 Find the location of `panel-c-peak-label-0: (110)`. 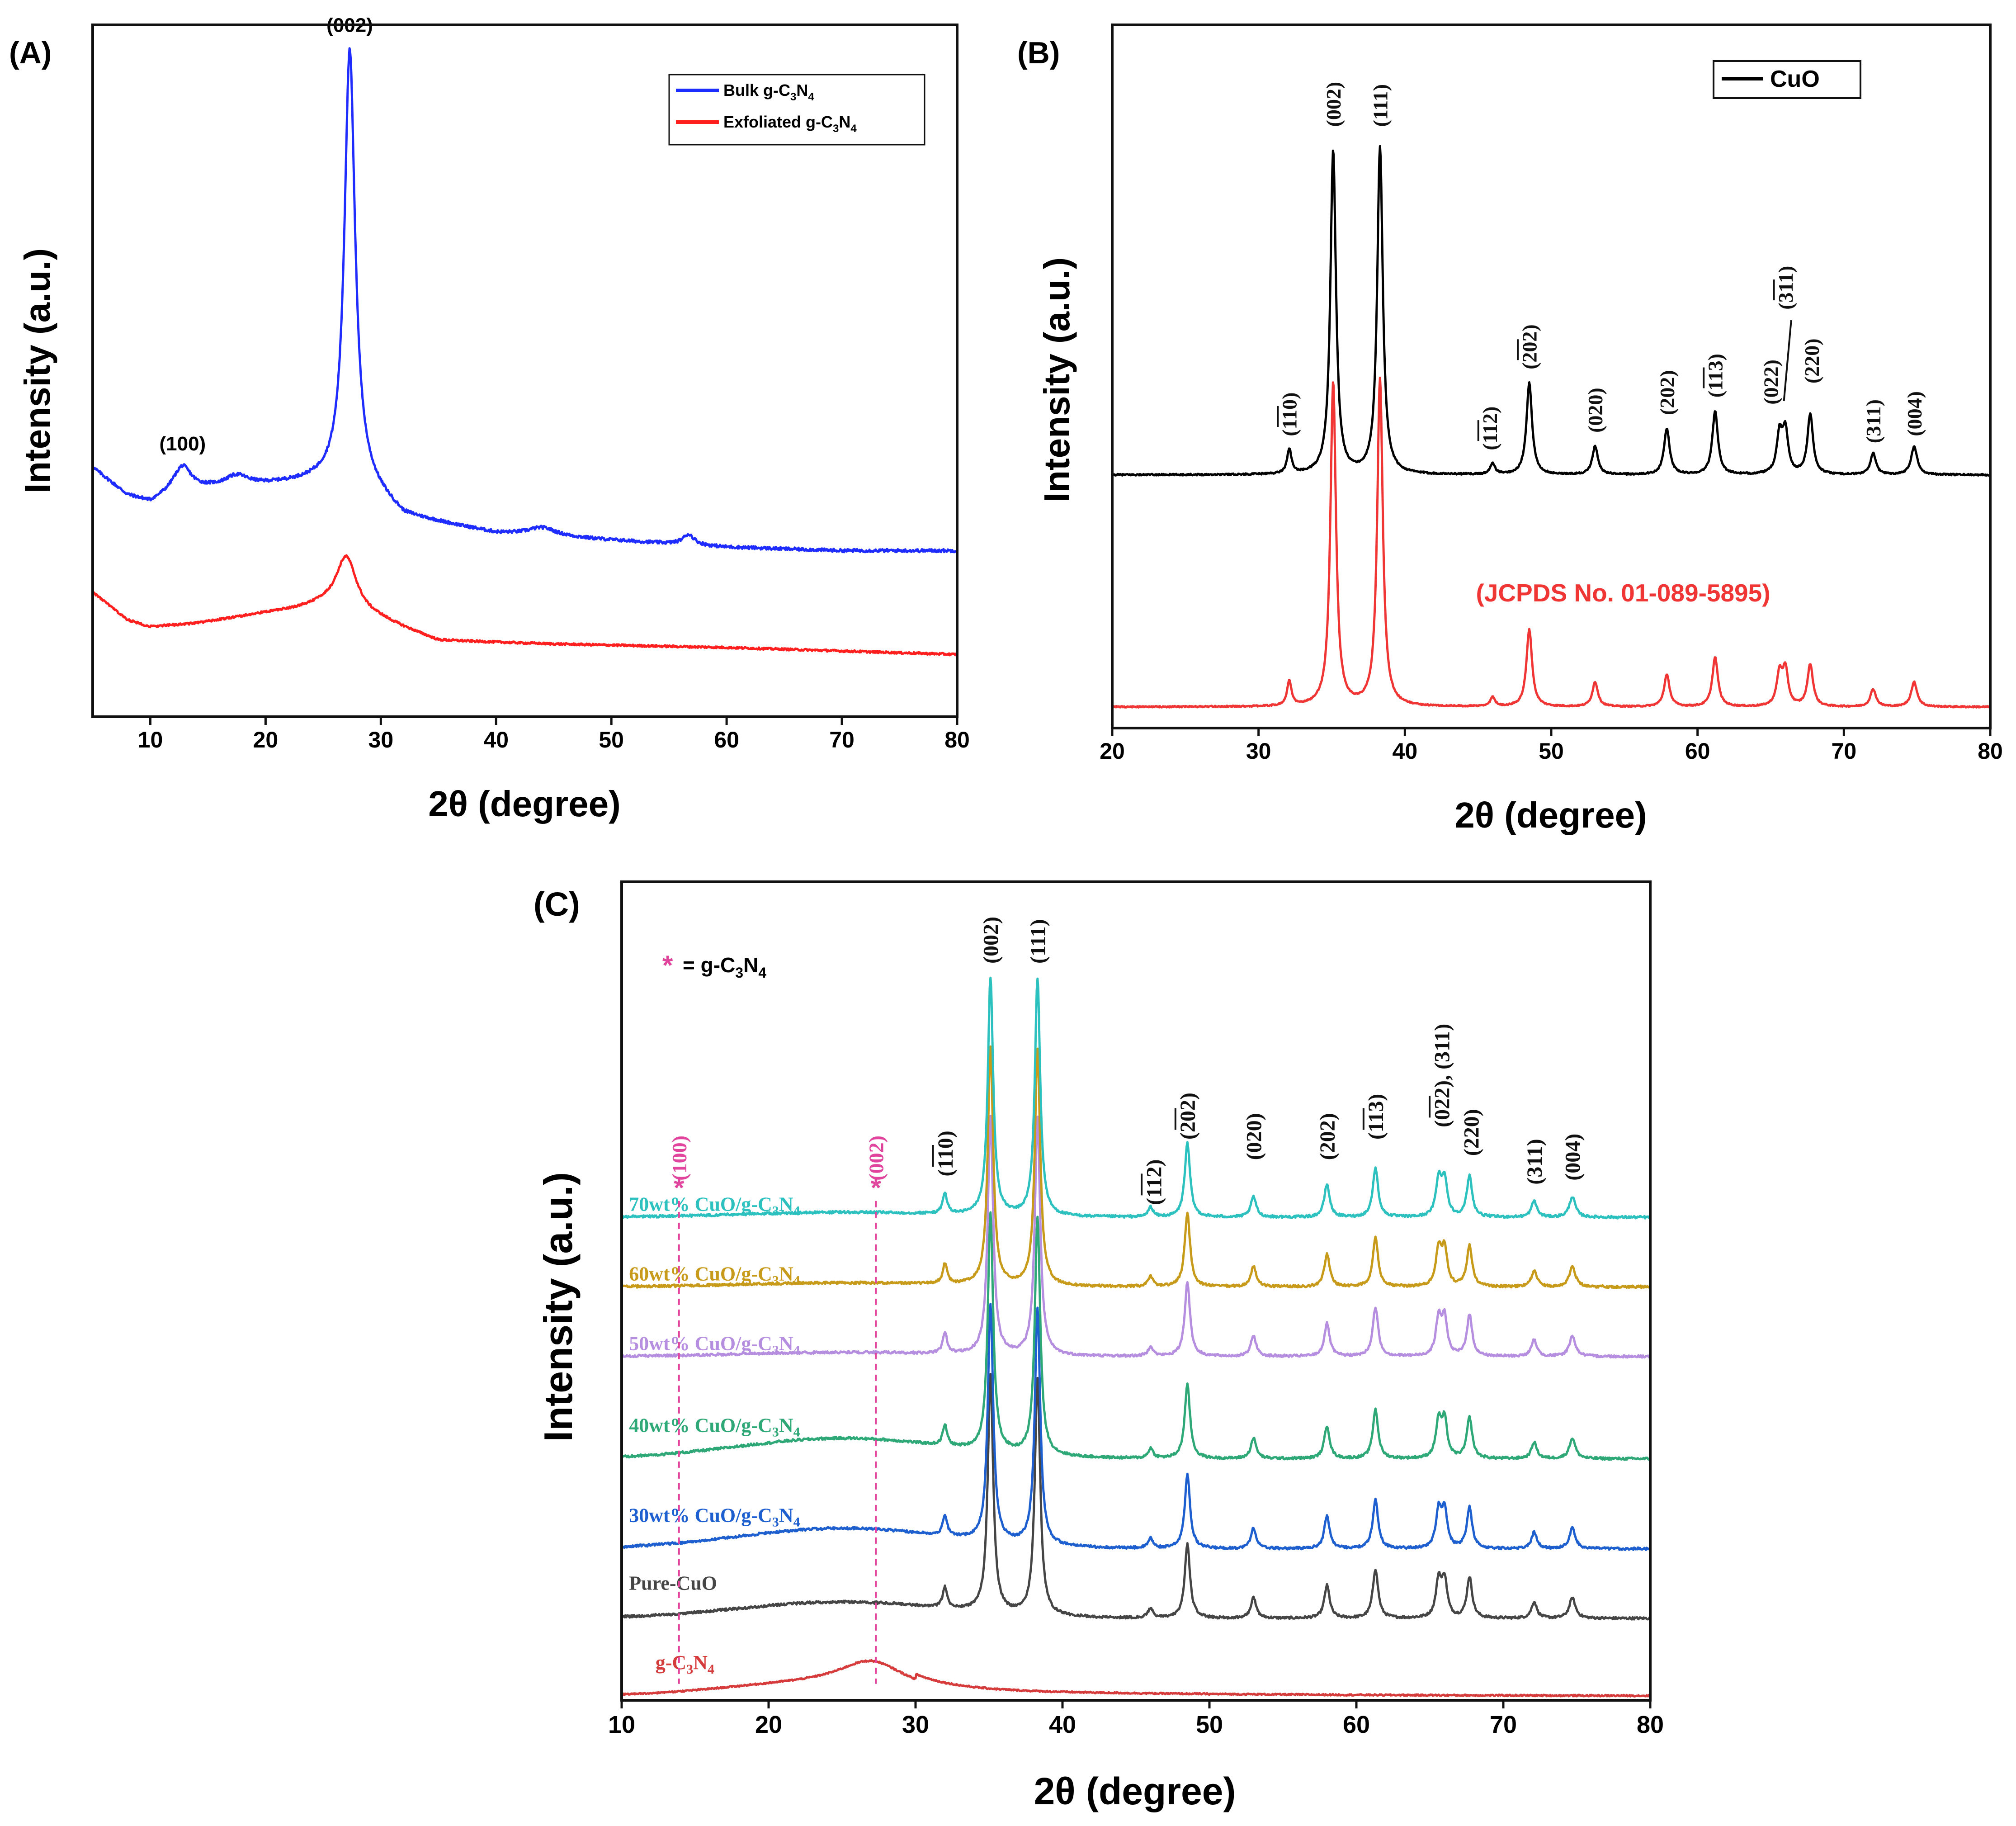

panel-c-peak-label-0: (110) is located at coordinates (946, 1153).